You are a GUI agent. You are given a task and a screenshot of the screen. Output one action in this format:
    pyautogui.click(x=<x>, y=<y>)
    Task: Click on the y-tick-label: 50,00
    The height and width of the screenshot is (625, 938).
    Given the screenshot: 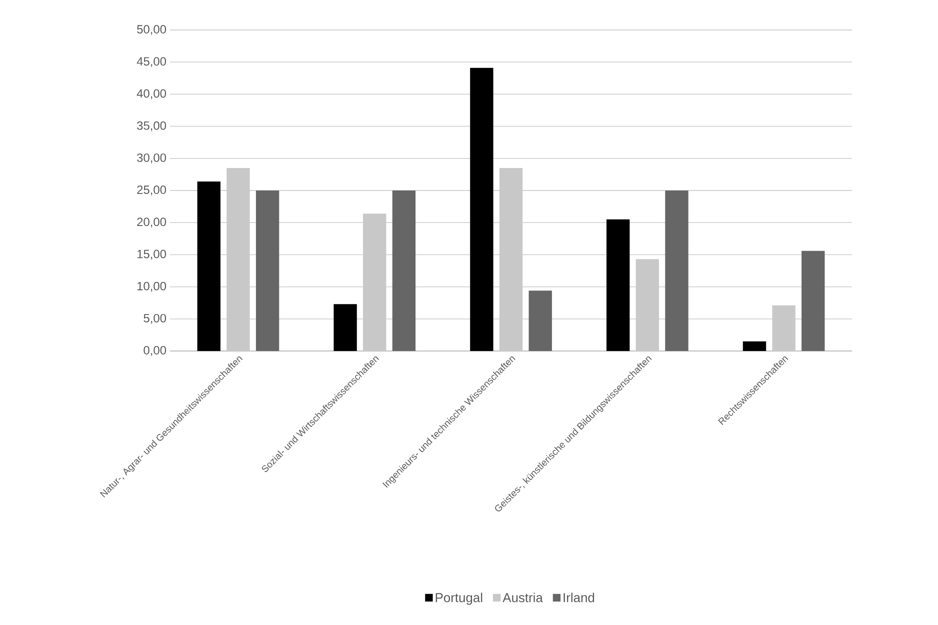 What is the action you would take?
    pyautogui.click(x=151, y=30)
    